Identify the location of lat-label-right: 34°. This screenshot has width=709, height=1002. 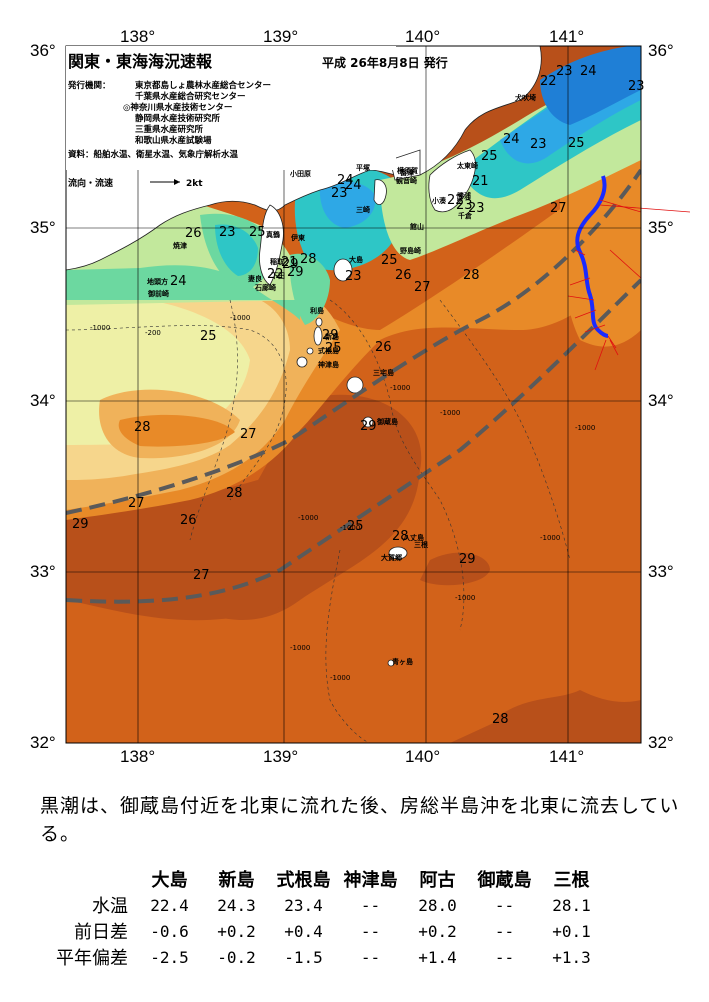
(661, 400).